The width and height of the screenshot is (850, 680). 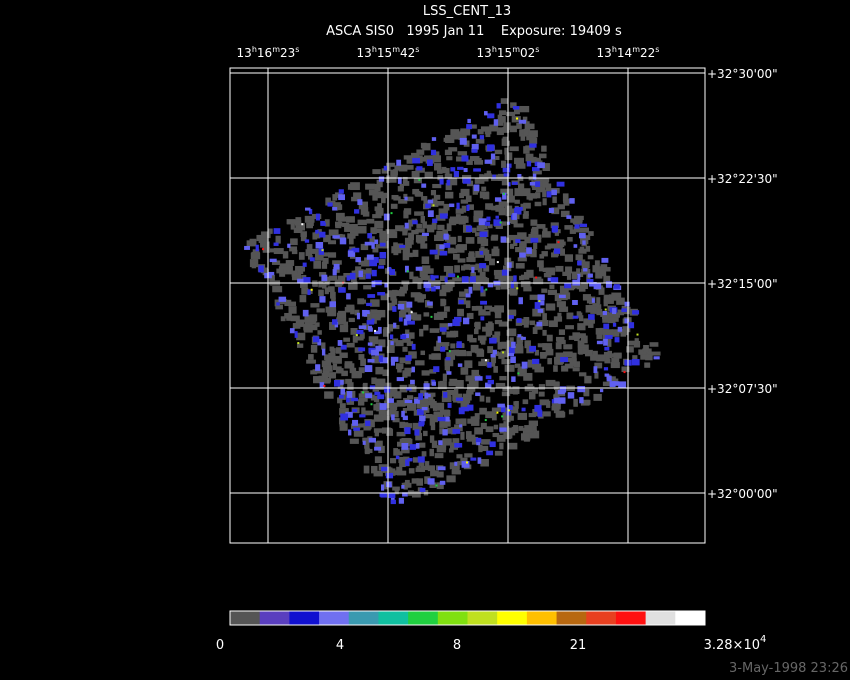 I want to click on colorbar-frame, so click(x=467, y=618).